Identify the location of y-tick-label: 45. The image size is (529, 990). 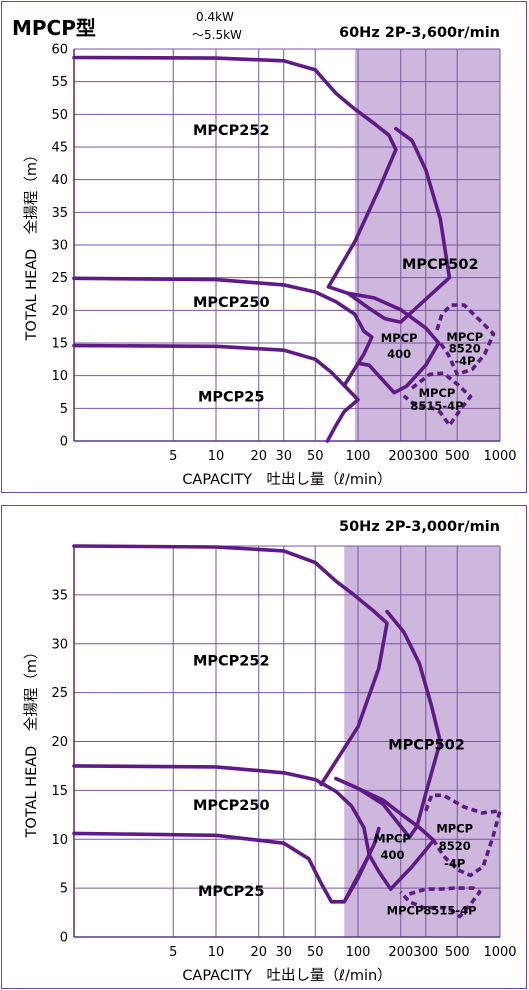
(59, 148).